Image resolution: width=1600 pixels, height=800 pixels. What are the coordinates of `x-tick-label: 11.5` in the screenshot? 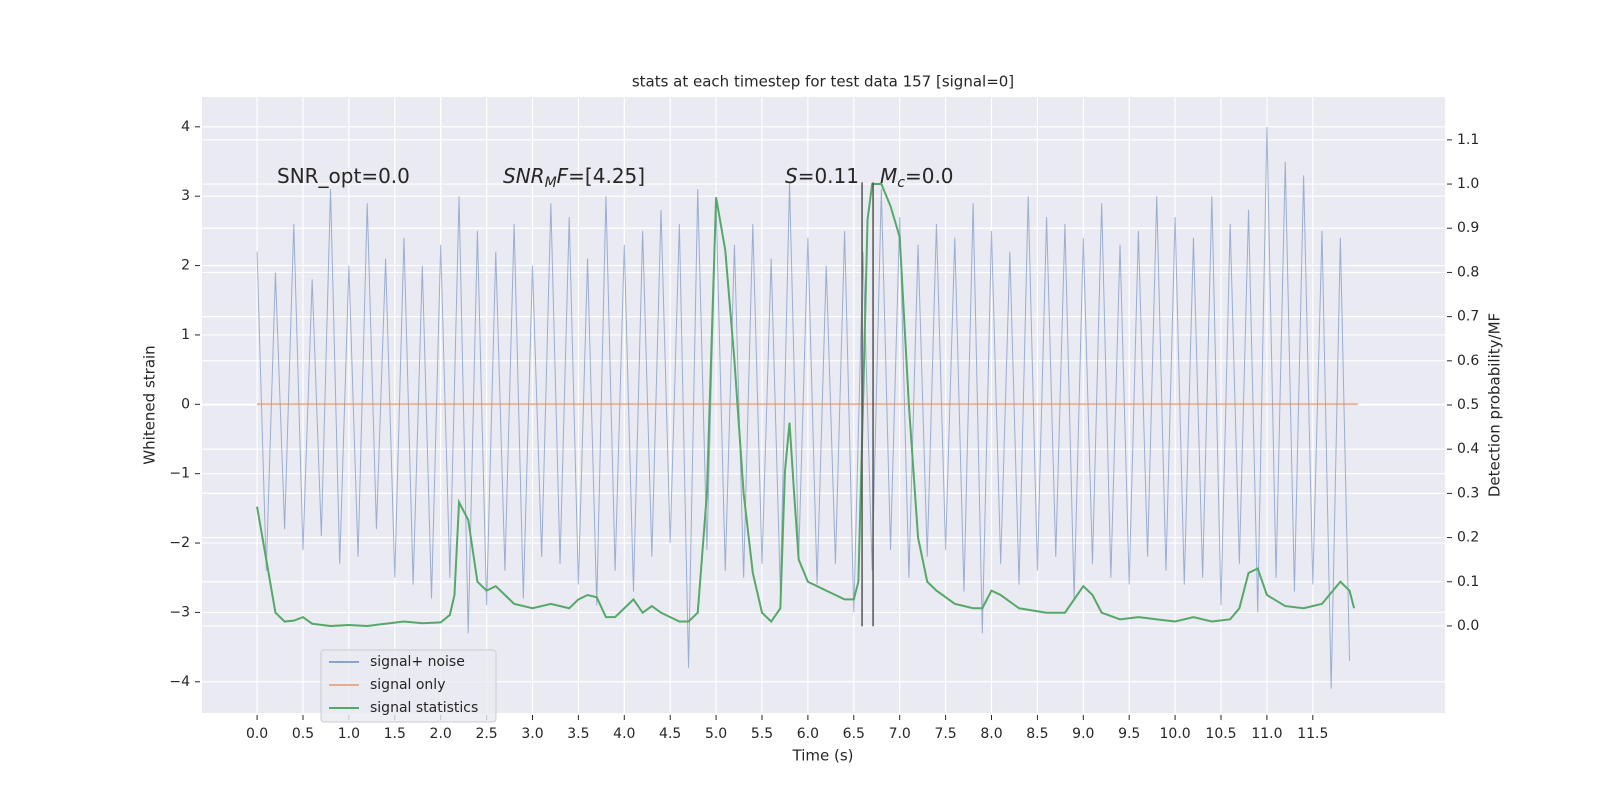 It's located at (1312, 734).